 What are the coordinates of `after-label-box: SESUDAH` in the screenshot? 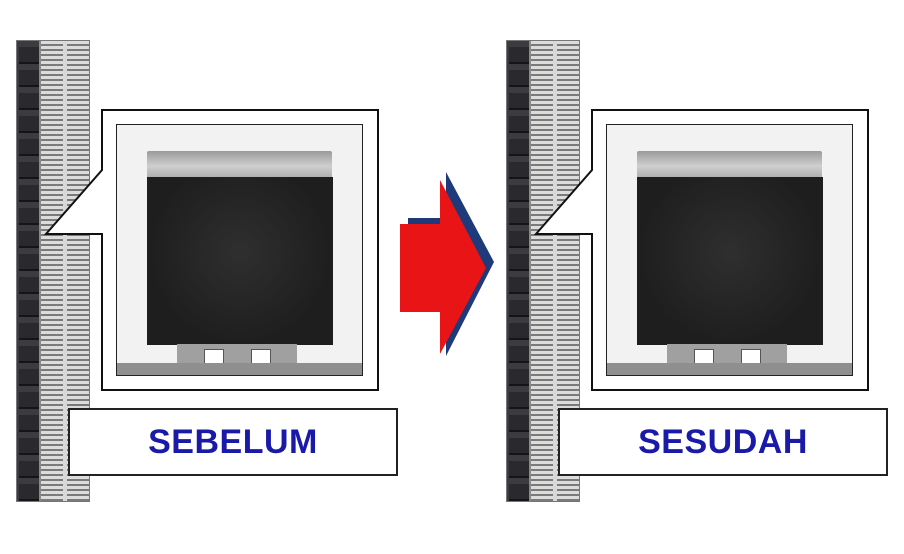 It's located at (723, 442).